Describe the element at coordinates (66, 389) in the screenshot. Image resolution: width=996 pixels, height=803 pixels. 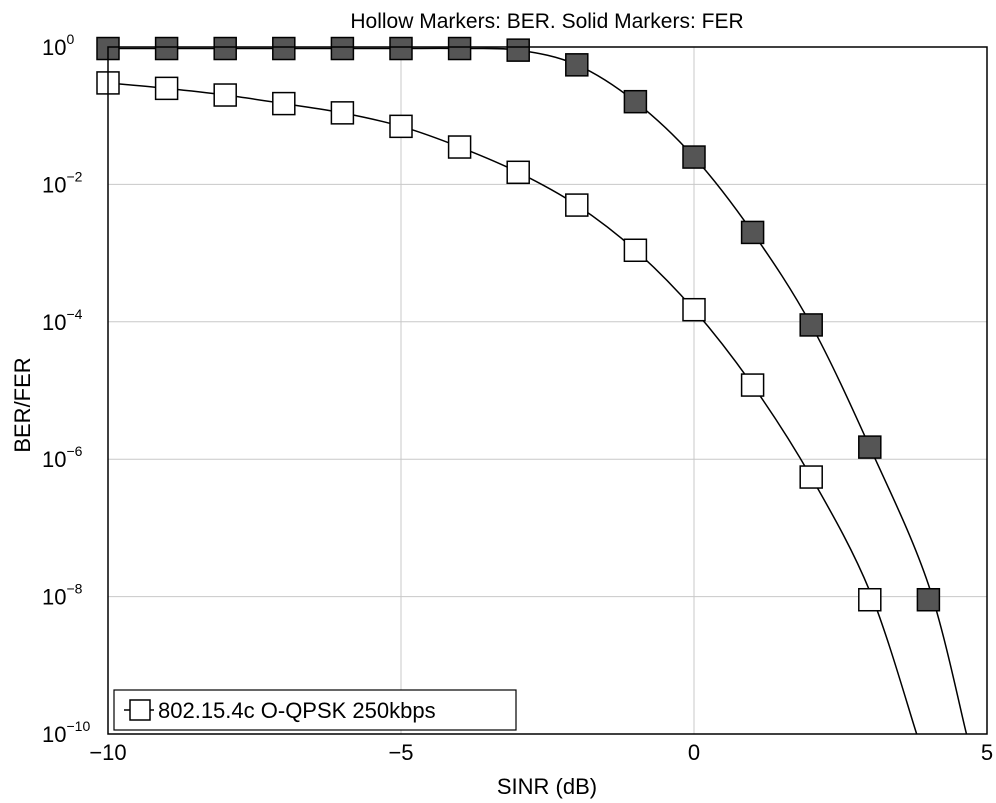
I see `y-tick-labels: 10⁰ 10⁻² 10⁻⁴ 10⁻⁶ 10⁻⁸ 10⁻¹⁰` at that location.